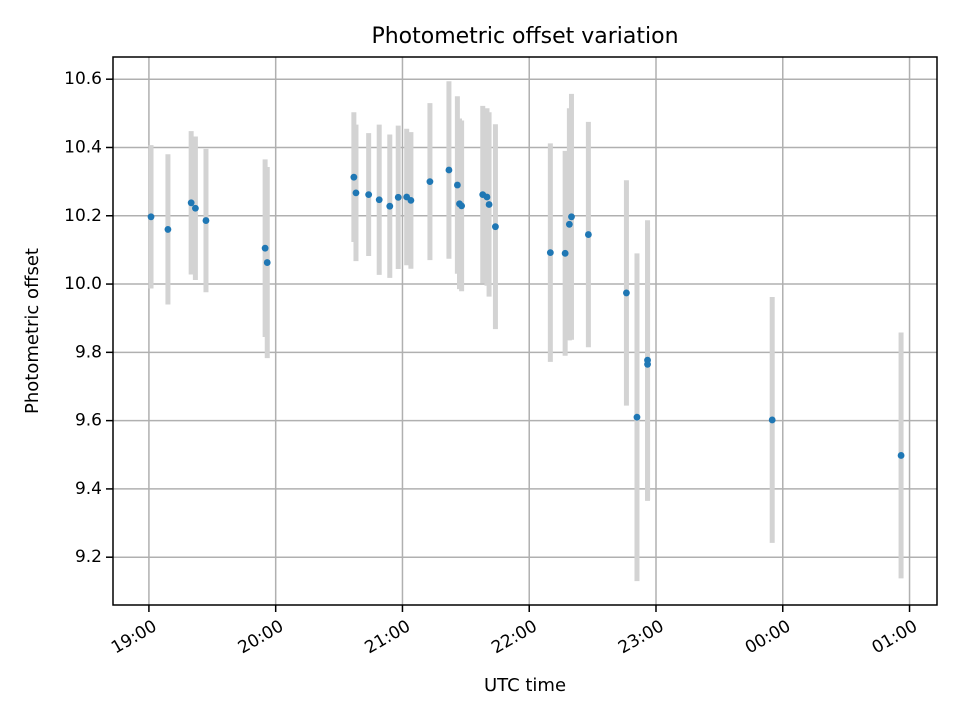 The image size is (960, 720). I want to click on y-tick-label: 9.2, so click(88, 557).